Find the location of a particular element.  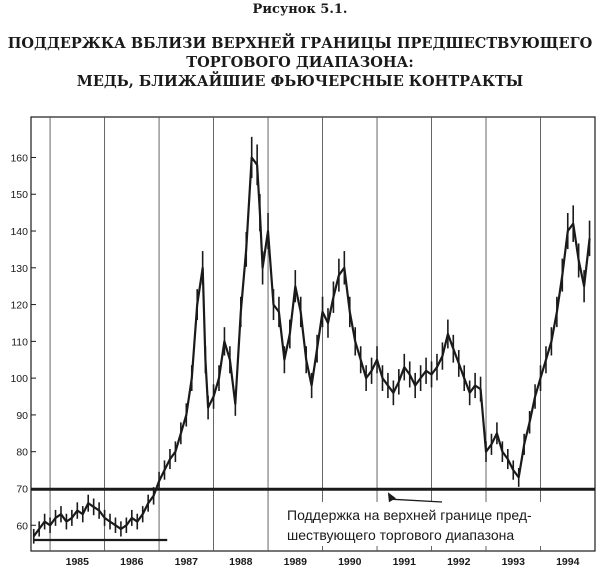

y-tick-label-70: 70 is located at coordinates (22, 489).